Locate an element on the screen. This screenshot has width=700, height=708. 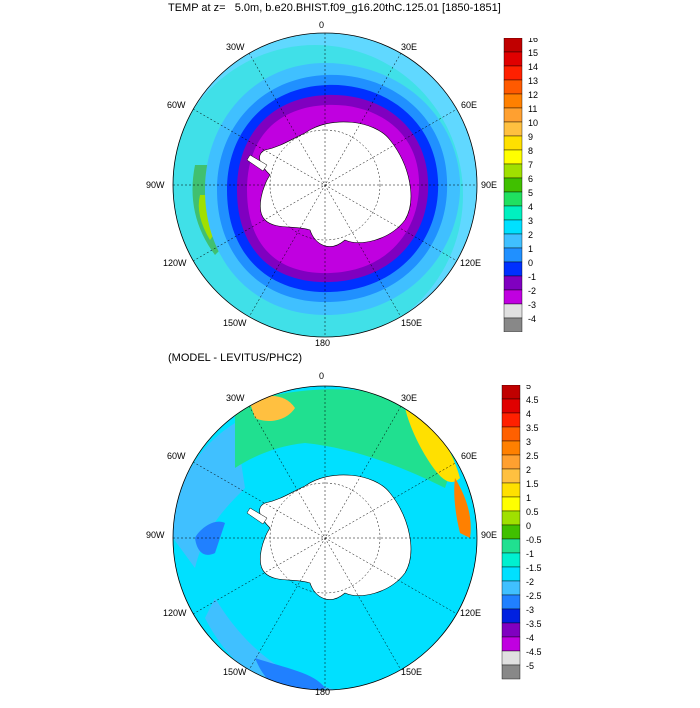
diff-warm-30e is located at coordinates (432, 445).